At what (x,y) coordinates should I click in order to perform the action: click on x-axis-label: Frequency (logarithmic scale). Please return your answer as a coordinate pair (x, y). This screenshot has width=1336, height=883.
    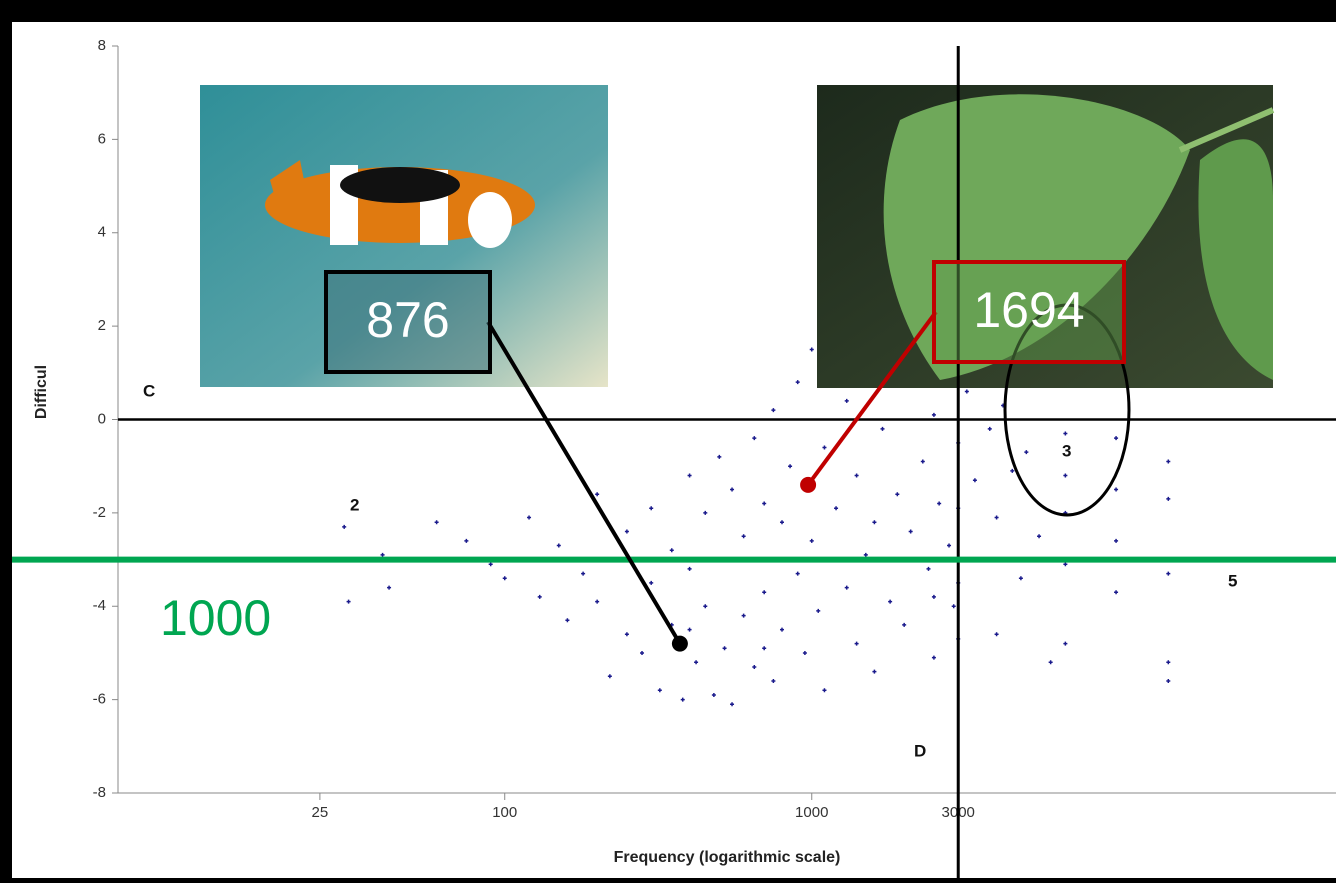
    Looking at the image, I should click on (727, 857).